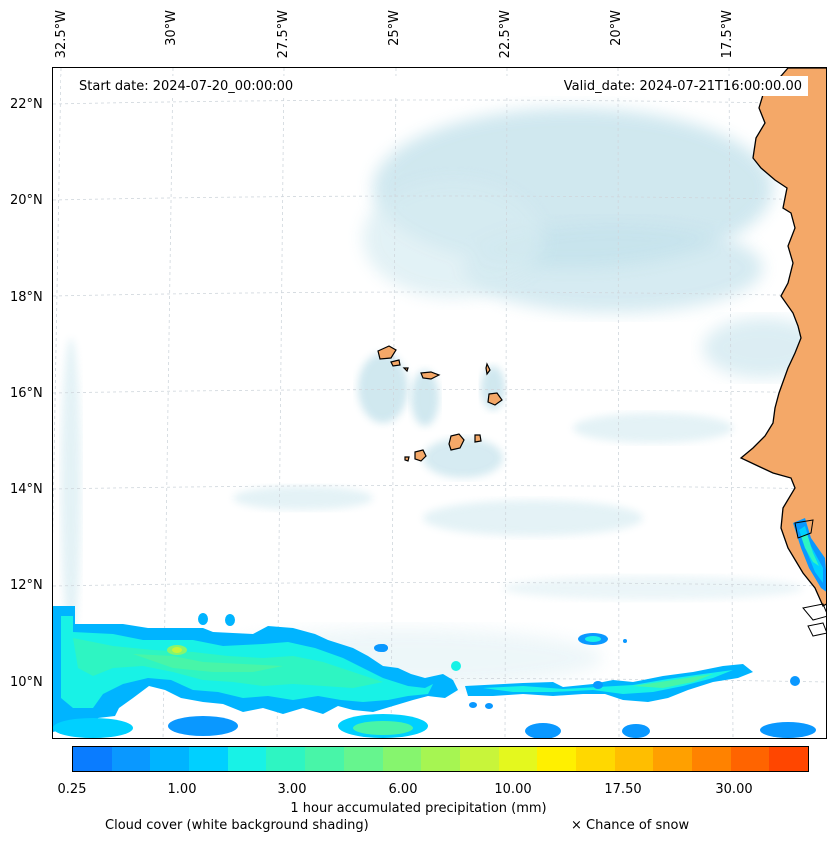  What do you see at coordinates (72, 789) in the screenshot?
I see `colorbar-tick-label: 0.25` at bounding box center [72, 789].